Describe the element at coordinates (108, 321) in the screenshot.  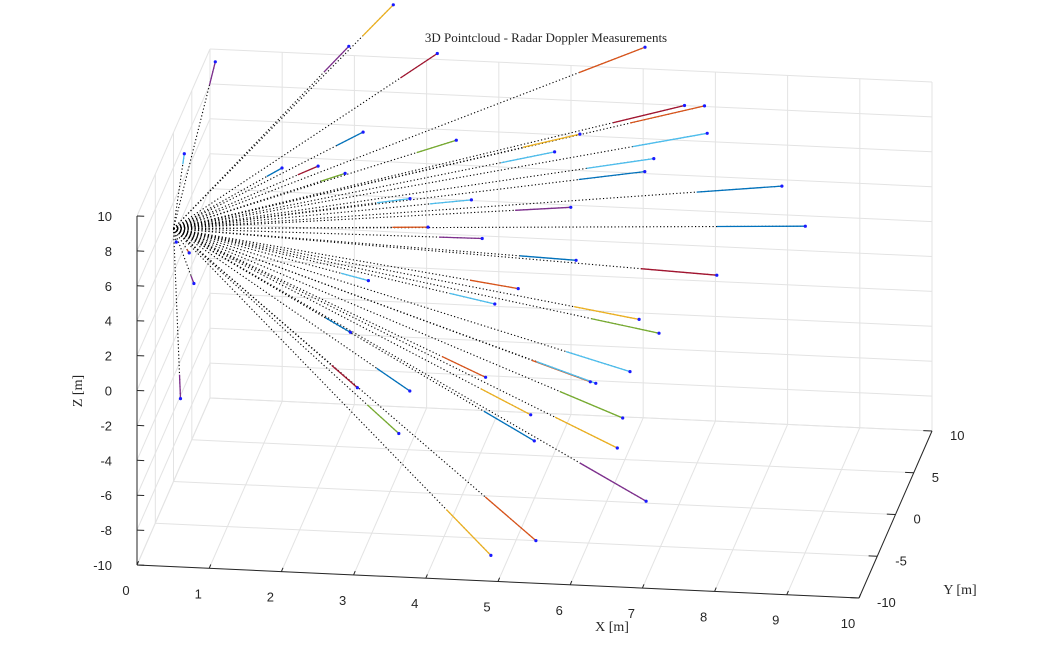
I see `z-tick-label: 4` at that location.